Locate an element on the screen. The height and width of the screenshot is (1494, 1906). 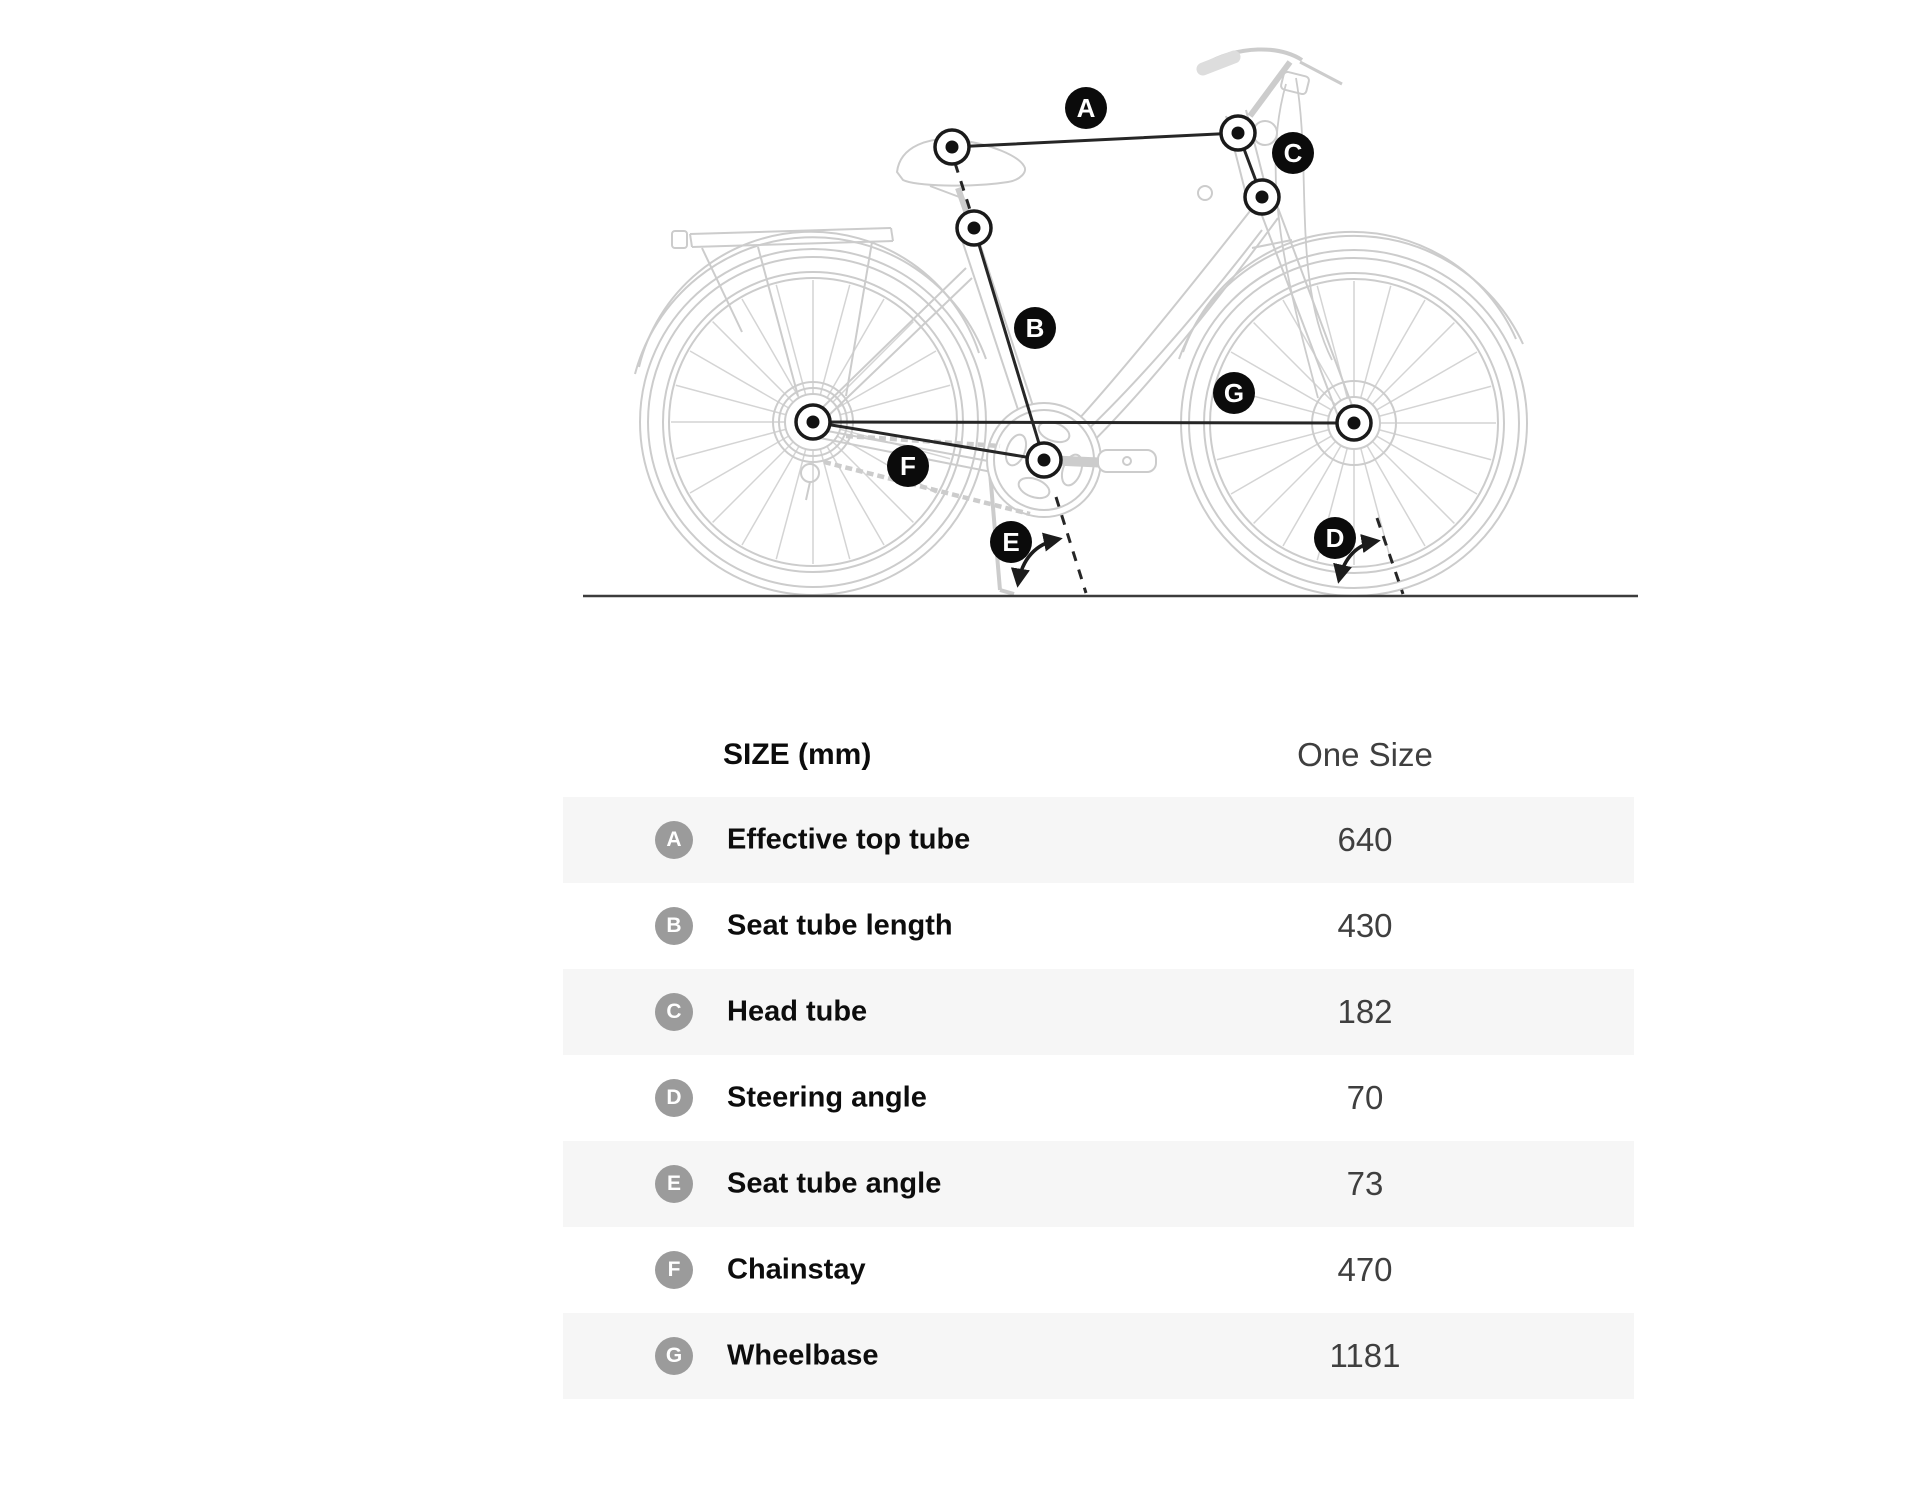
row-label: Wheelbase is located at coordinates (803, 1355).